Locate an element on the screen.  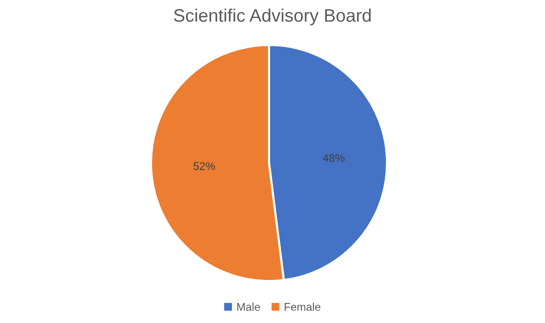
legend-label: Female is located at coordinates (302, 306).